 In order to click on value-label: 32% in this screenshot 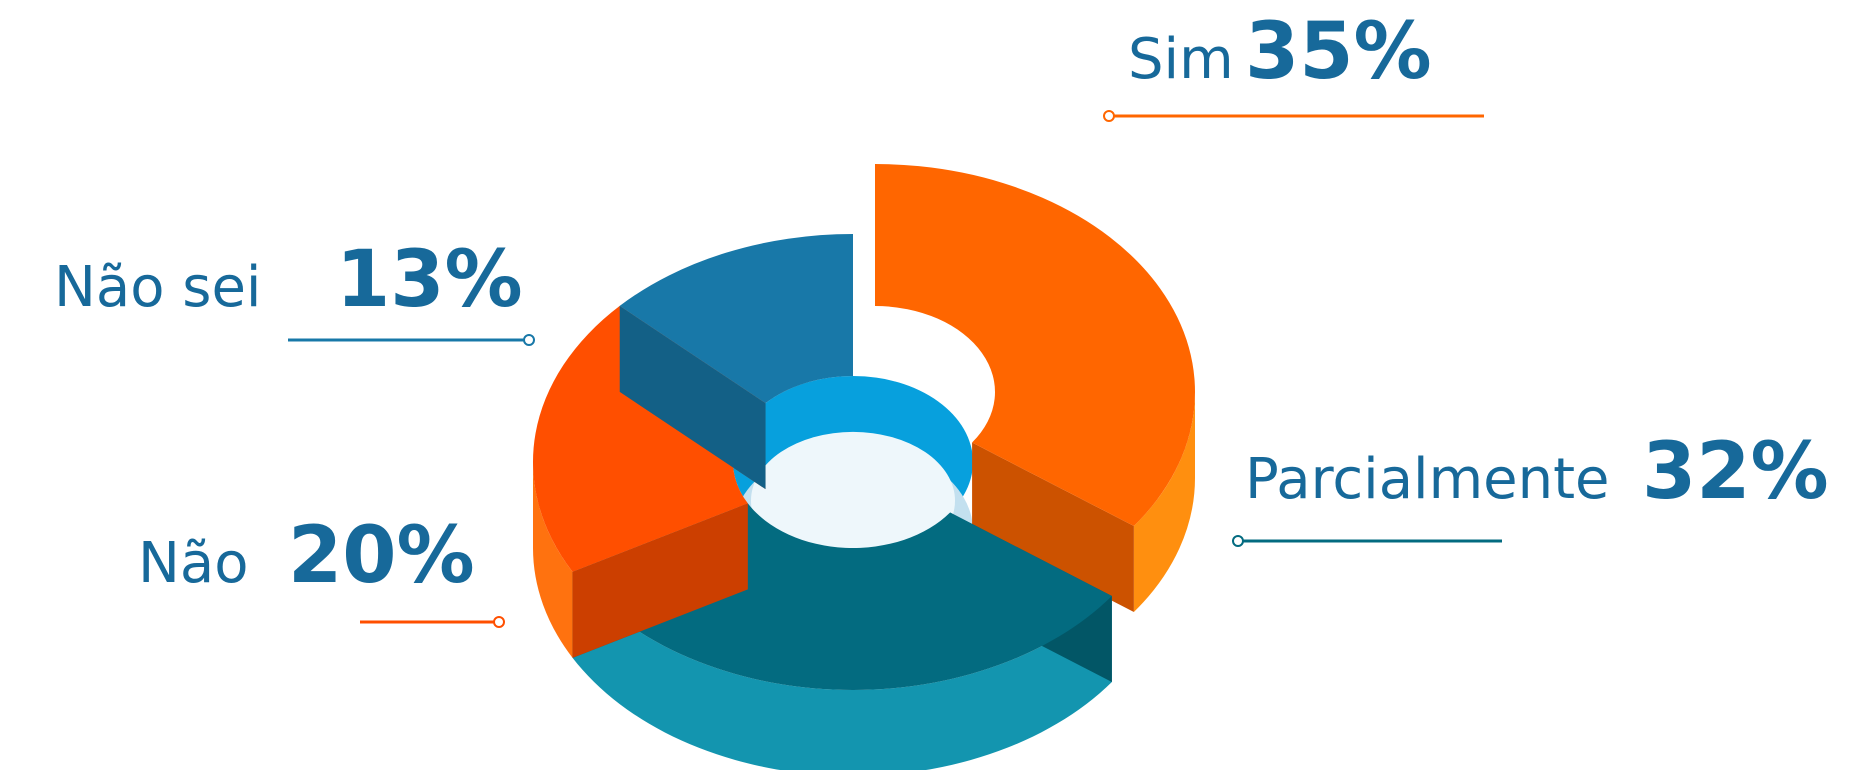, I will do `click(1735, 472)`.